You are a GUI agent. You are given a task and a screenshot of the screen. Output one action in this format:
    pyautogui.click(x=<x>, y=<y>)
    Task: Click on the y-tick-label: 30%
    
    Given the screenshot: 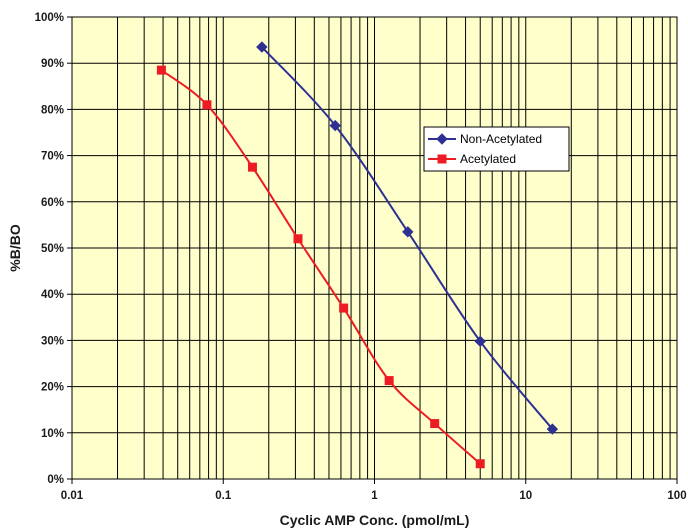 What is the action you would take?
    pyautogui.click(x=52, y=341)
    